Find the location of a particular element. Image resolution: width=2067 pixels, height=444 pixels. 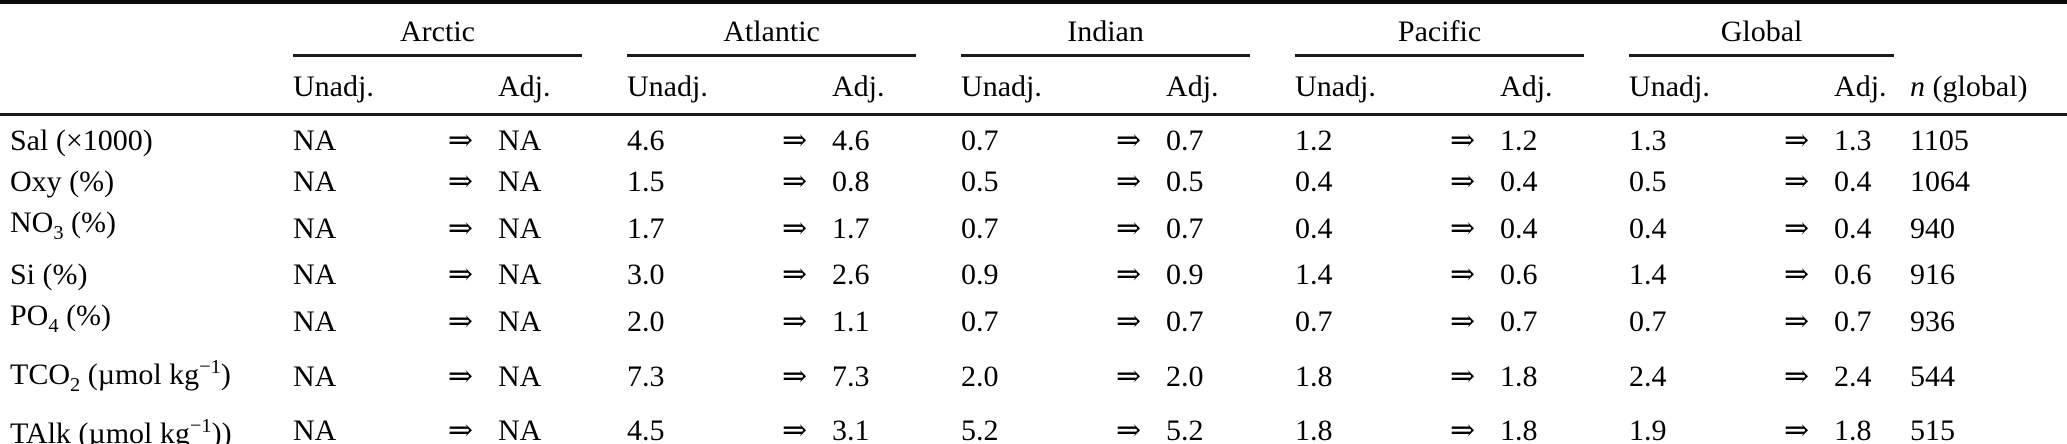

adj-value: 1.7 is located at coordinates (851, 228).